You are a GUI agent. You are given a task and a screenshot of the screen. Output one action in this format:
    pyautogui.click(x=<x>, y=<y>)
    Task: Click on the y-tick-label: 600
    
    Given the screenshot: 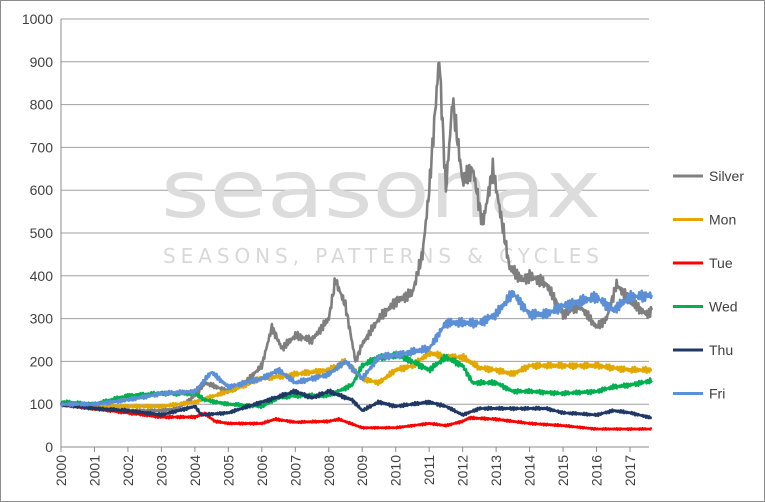 What is the action you would take?
    pyautogui.click(x=42, y=190)
    